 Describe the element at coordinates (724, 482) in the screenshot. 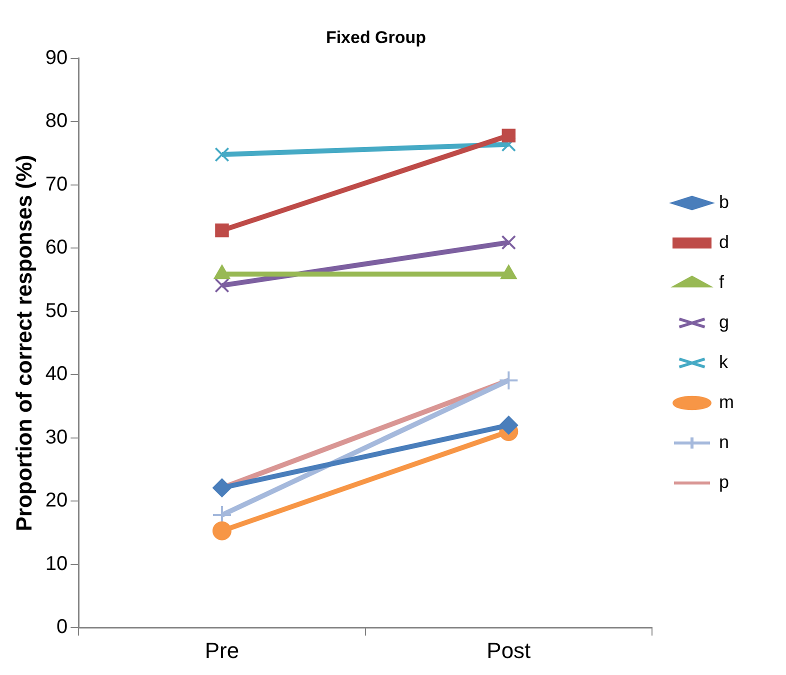

I see `legend-label: p` at that location.